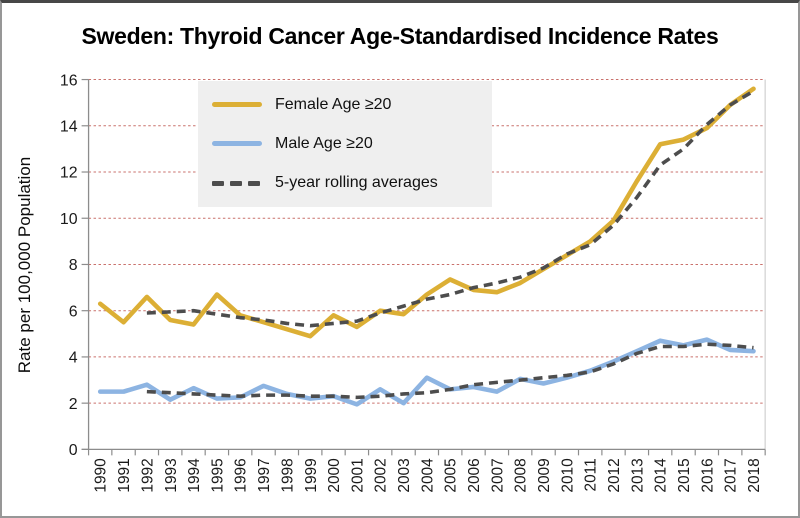 Image resolution: width=800 pixels, height=518 pixels. Describe the element at coordinates (73, 404) in the screenshot. I see `y-tick-label: 2` at that location.